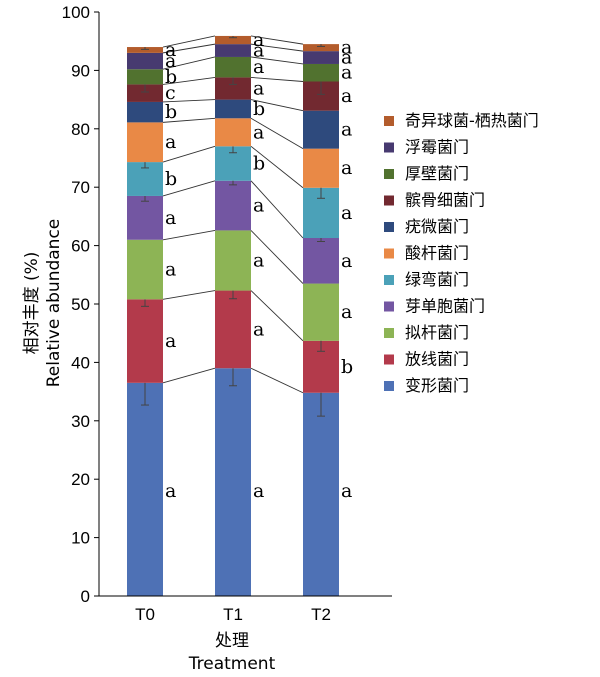 The image size is (600, 677). I want to click on x-axis-title: 处理, so click(232, 641).